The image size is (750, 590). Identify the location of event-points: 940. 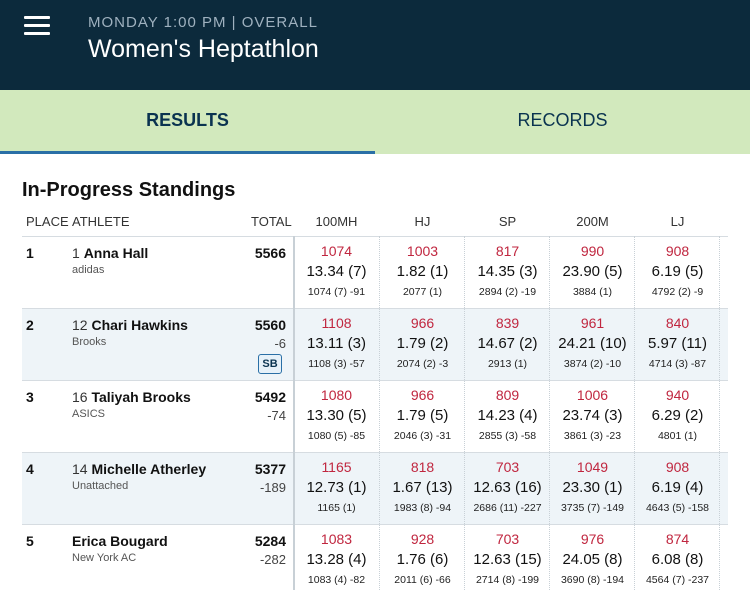
(677, 395).